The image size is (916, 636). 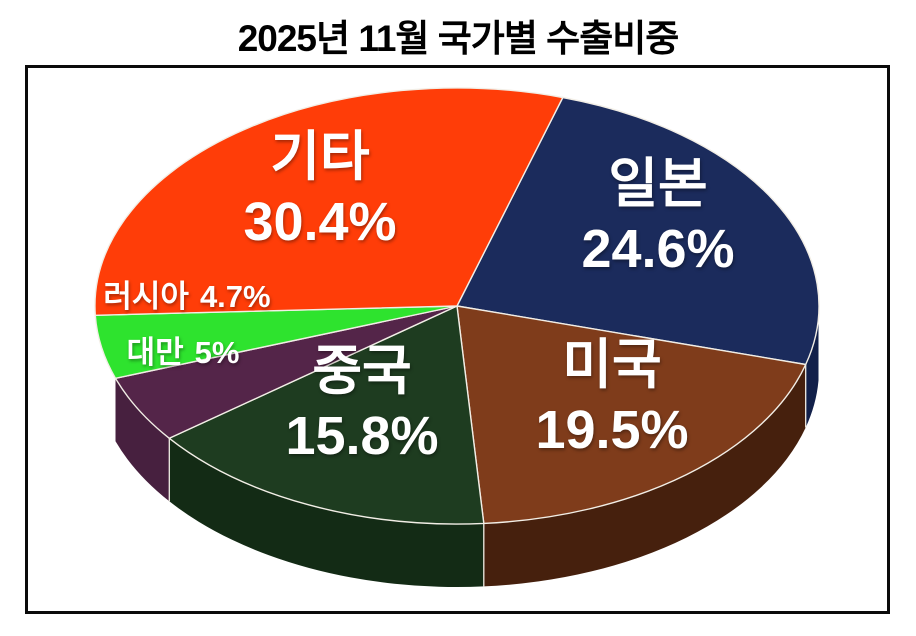 What do you see at coordinates (611, 398) in the screenshot?
I see `slice-label-usa: 미국 19.5%` at bounding box center [611, 398].